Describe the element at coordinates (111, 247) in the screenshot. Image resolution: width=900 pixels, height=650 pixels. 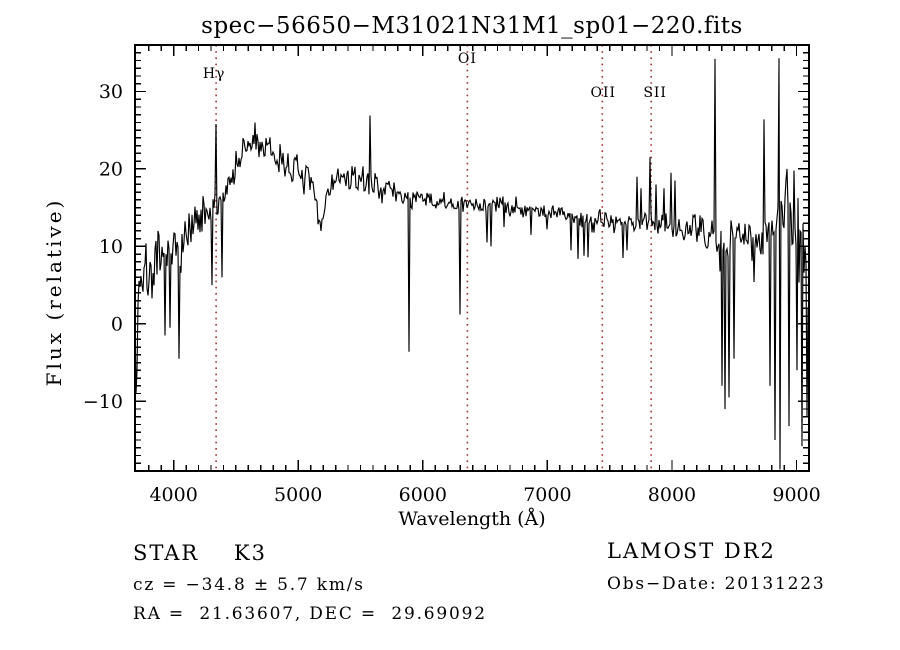
I see `y-tick-label: 10` at that location.